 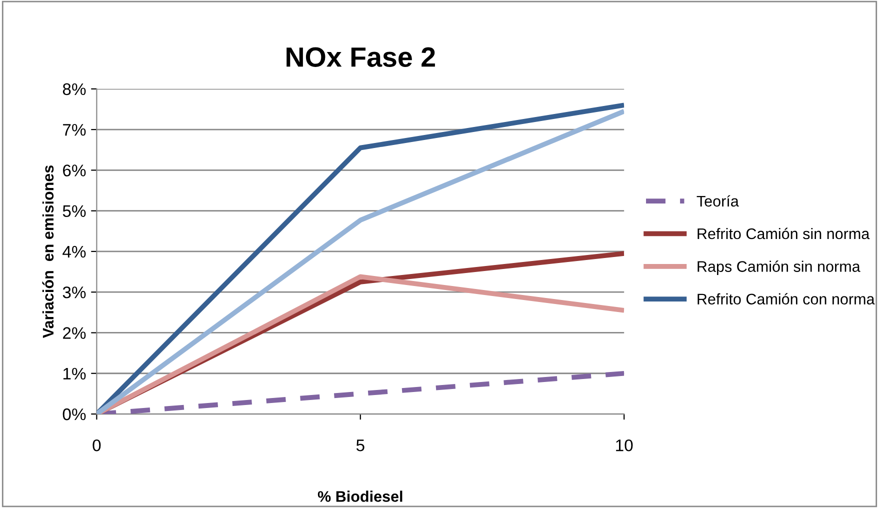 What do you see at coordinates (779, 267) in the screenshot?
I see `legend-label: Raps Camión sin norma` at bounding box center [779, 267].